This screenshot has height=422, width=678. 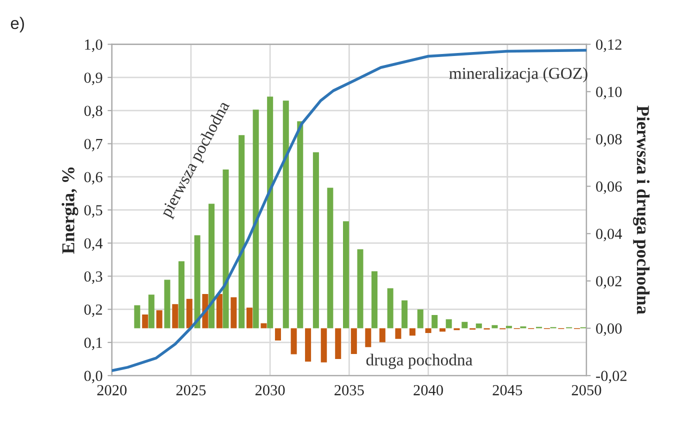 I want to click on x-tick-label: 2030, so click(x=270, y=390).